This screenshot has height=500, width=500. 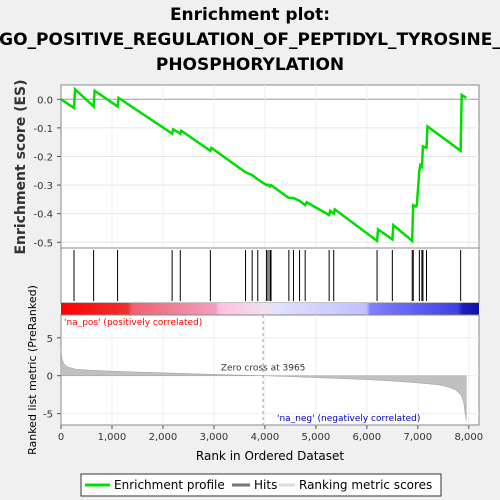 I want to click on rank-color-bar, so click(x=270, y=309).